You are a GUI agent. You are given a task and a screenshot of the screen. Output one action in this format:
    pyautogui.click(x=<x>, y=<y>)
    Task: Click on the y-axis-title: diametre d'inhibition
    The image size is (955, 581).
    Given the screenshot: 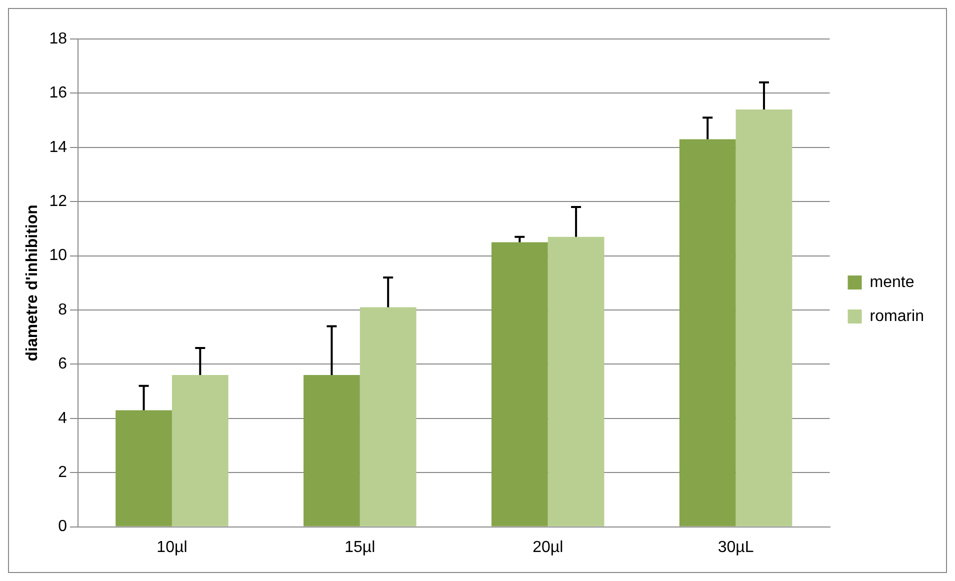 What is the action you would take?
    pyautogui.click(x=33, y=283)
    